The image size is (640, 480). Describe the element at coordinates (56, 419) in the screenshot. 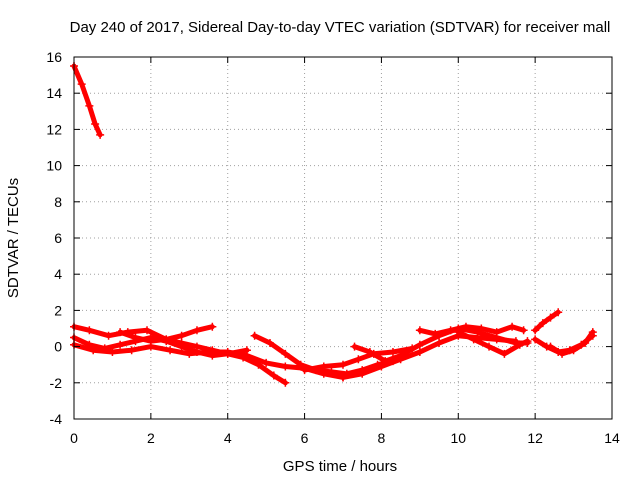

I see `y-tick-label: -4` at that location.